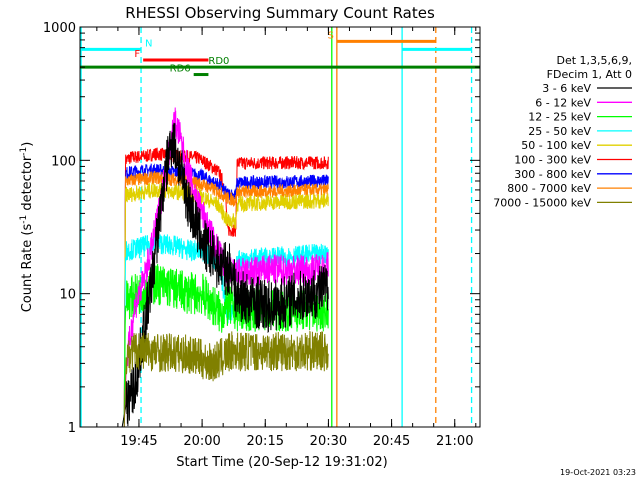  I want to click on x-tick-label-5: 21:00, so click(454, 441).